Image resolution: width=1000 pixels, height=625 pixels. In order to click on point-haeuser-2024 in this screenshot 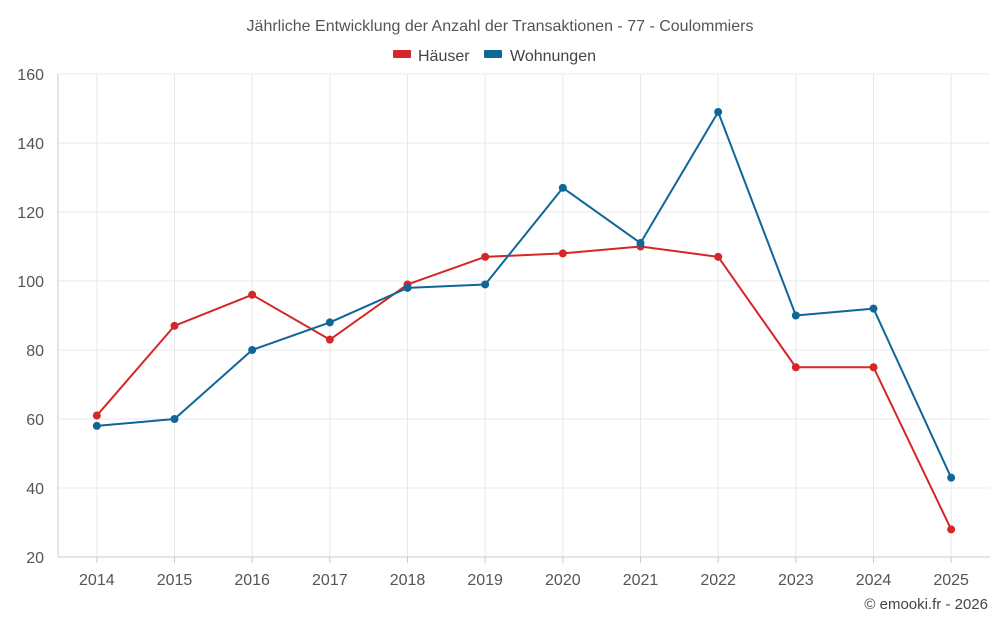, I will do `click(873, 367)`.